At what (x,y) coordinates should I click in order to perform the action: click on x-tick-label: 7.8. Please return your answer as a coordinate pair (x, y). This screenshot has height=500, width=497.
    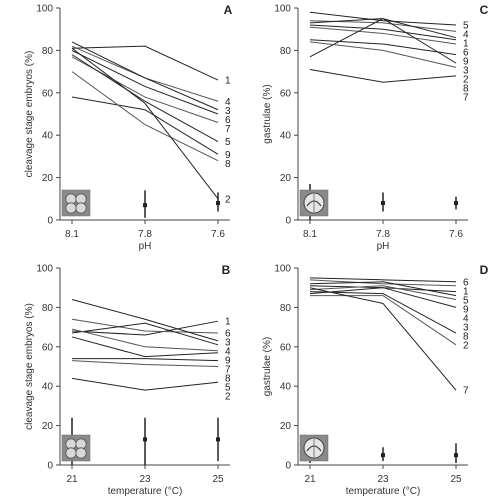
    Looking at the image, I should click on (383, 234).